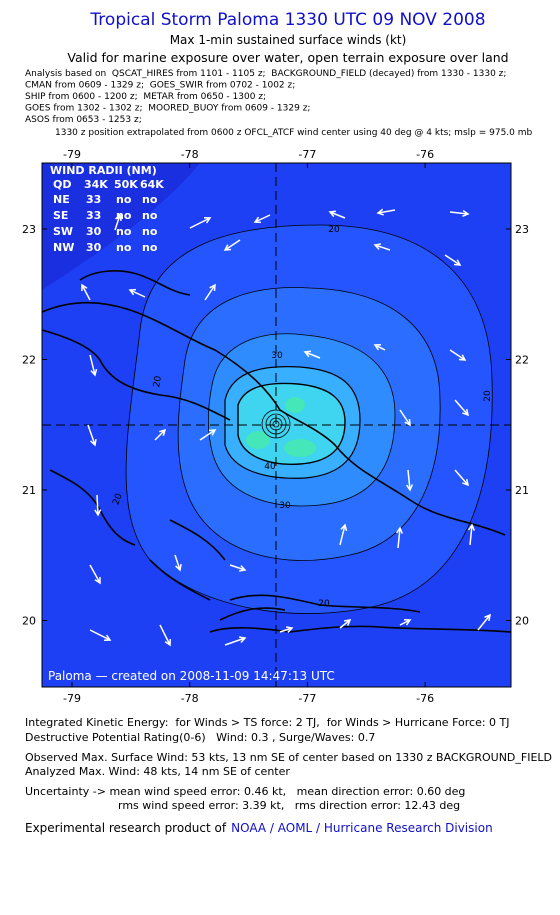 The width and height of the screenshot is (560, 915). What do you see at coordinates (63, 247) in the screenshot?
I see `wind-radii-cell: NW` at bounding box center [63, 247].